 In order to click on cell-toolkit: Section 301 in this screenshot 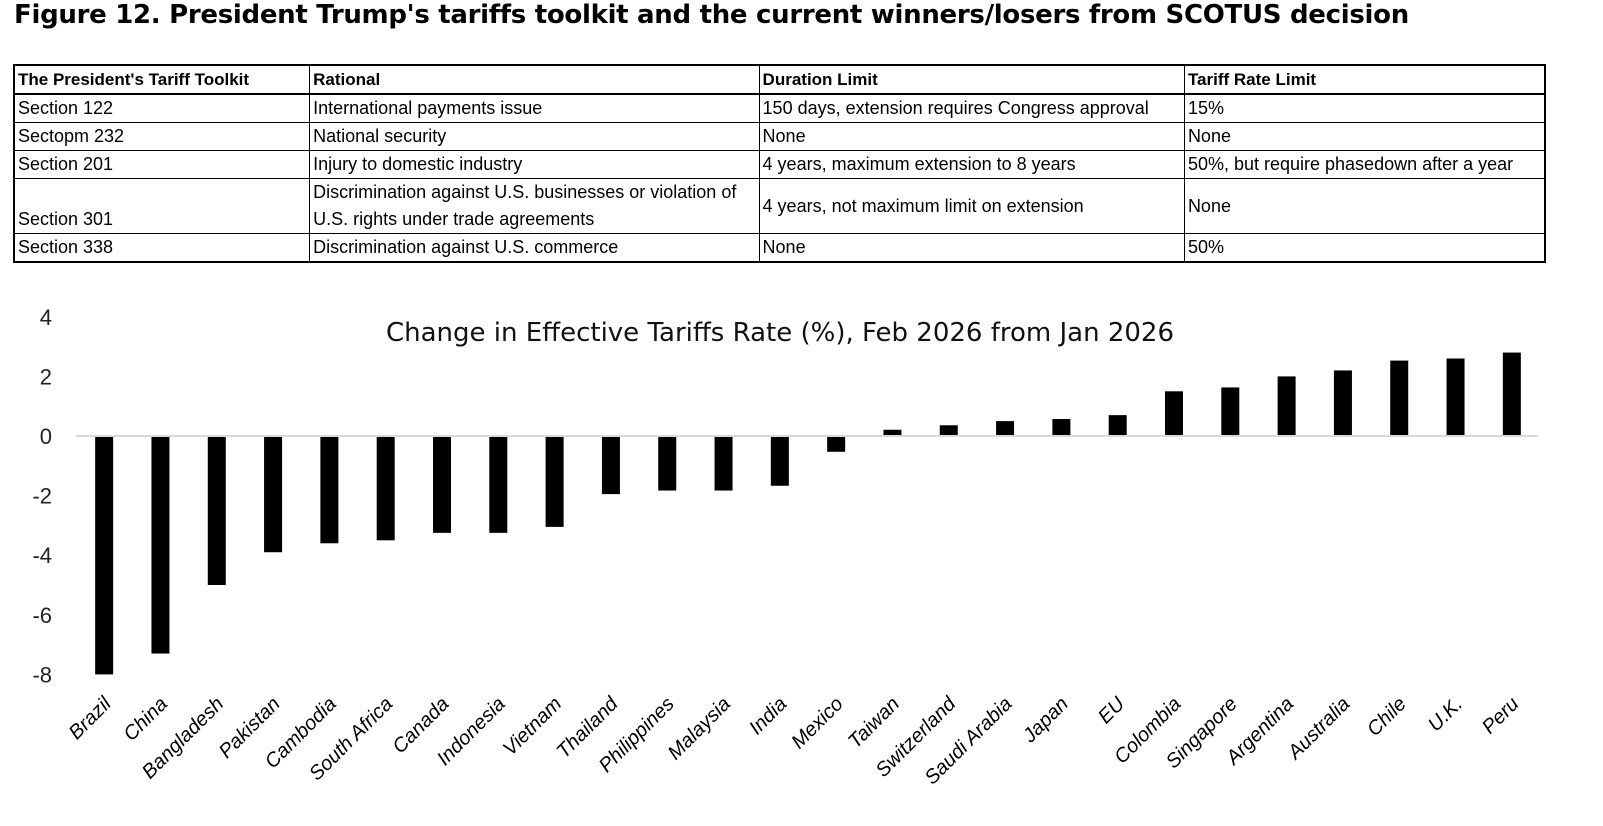, I will do `click(162, 206)`.